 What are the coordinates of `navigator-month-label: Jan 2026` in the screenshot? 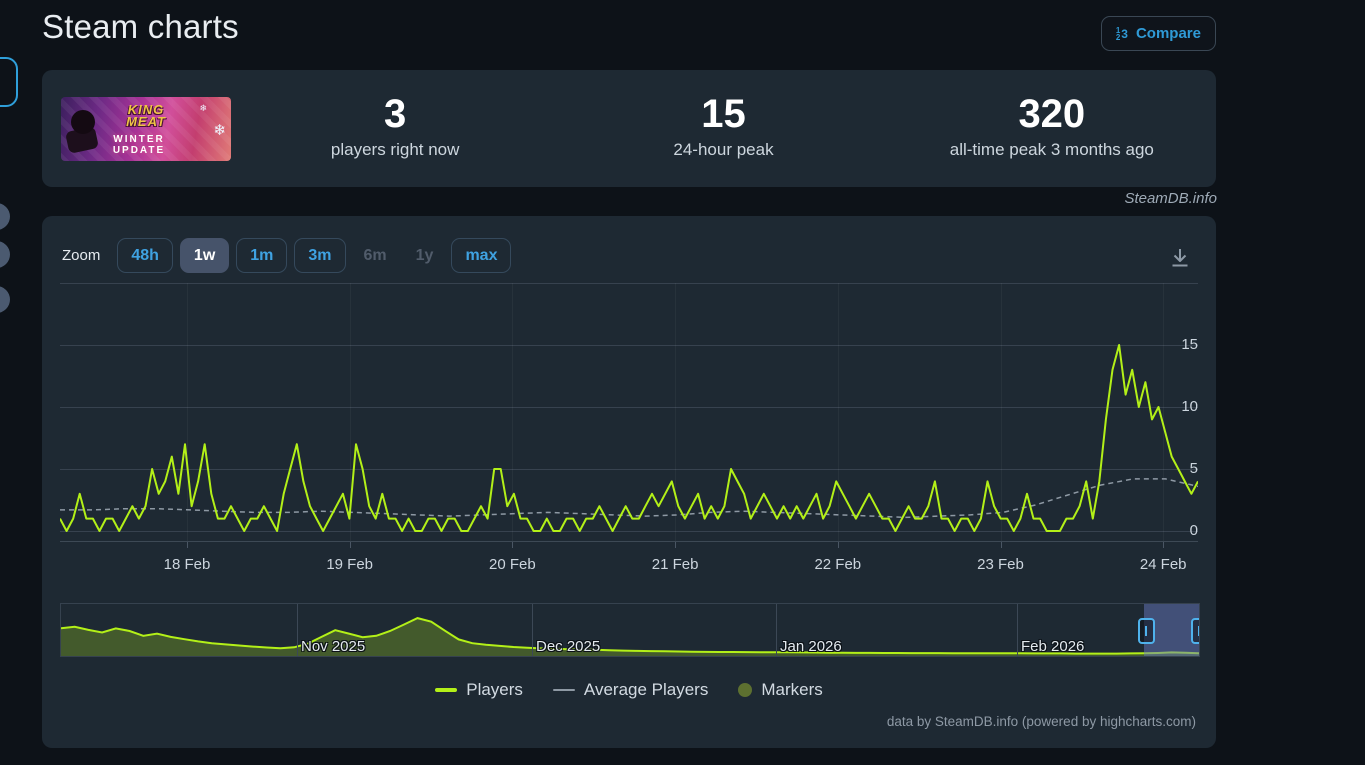 It's located at (811, 646).